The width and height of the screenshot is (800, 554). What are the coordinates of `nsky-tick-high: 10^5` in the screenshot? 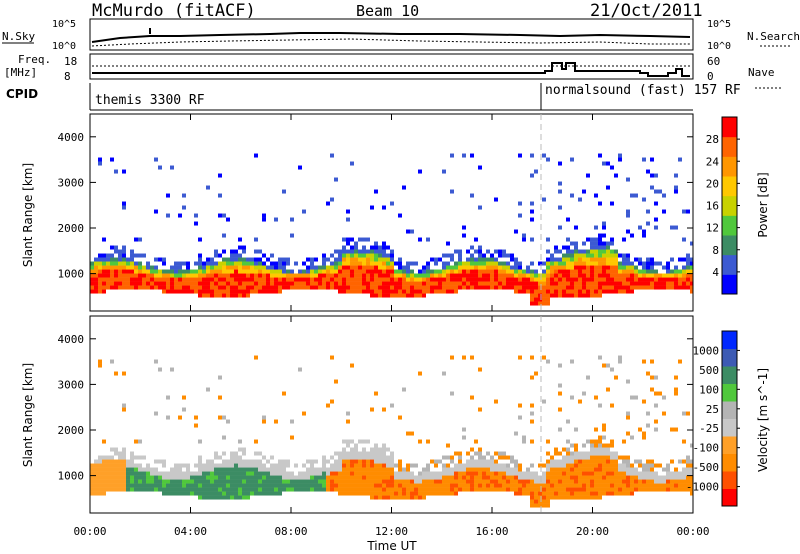 It's located at (64, 24).